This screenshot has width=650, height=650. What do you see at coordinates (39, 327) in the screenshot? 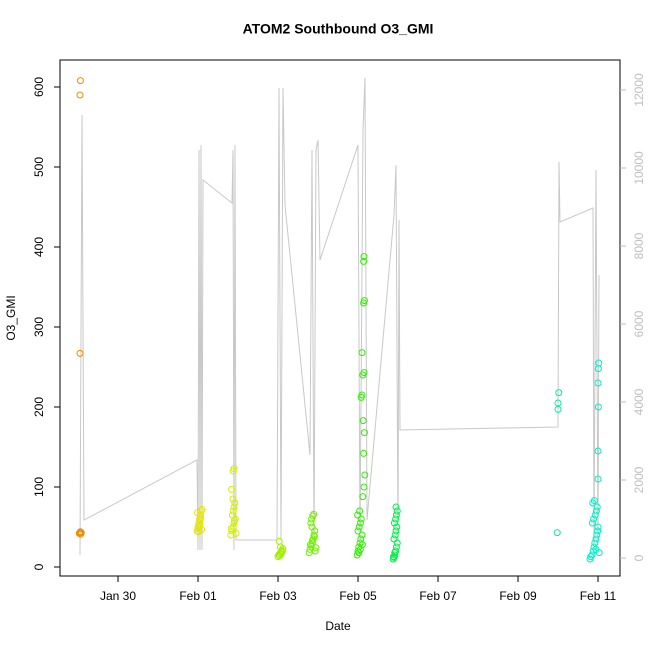
I see `y-tick-label: 300` at bounding box center [39, 327].